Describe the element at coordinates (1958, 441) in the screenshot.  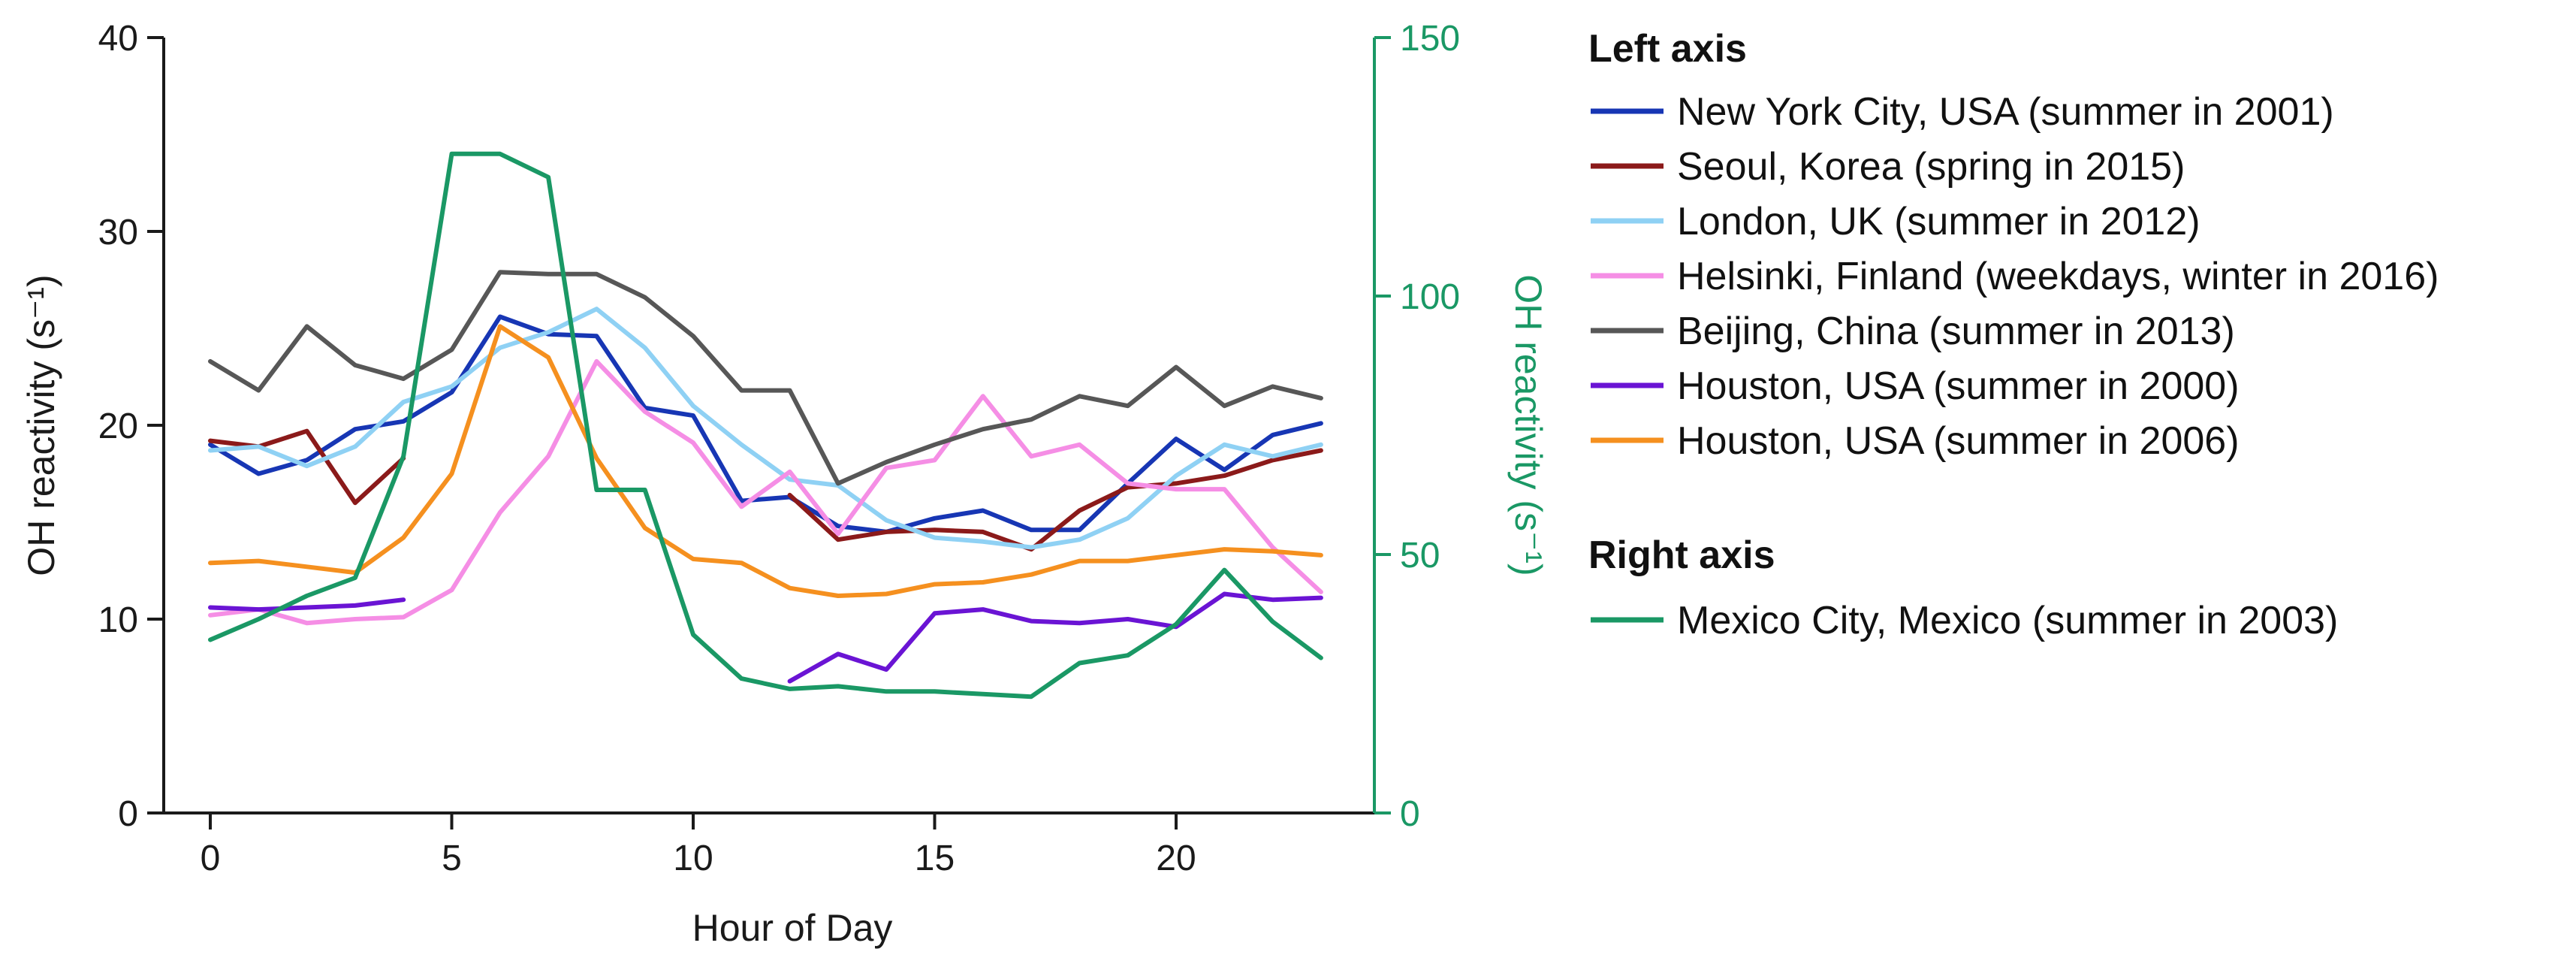
I see `legend-label-7: Houston, USA (summer in 2006)` at that location.